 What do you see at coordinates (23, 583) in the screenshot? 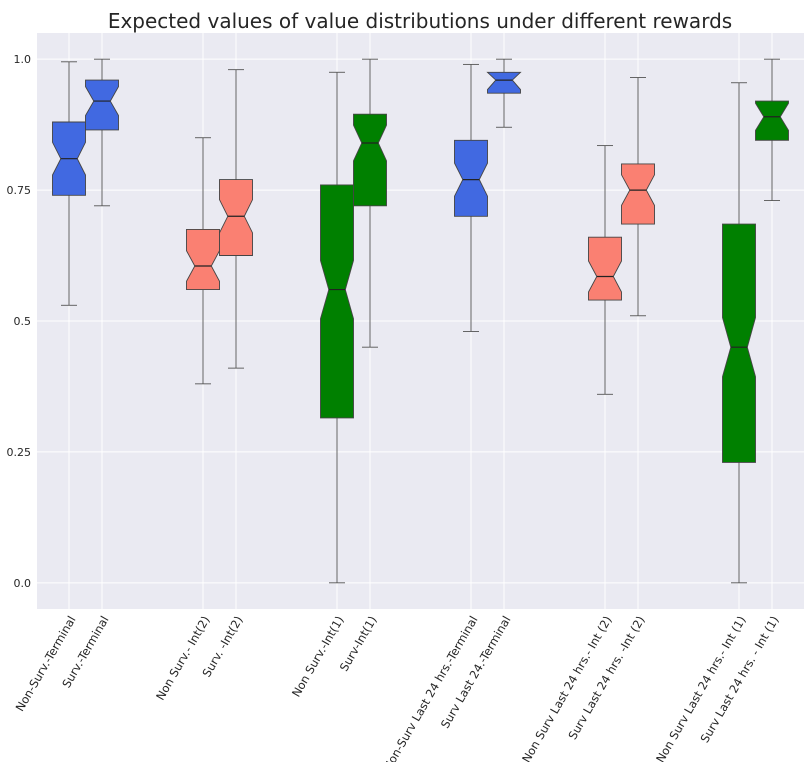
I see `y-tick-label: 0.0` at bounding box center [23, 583].